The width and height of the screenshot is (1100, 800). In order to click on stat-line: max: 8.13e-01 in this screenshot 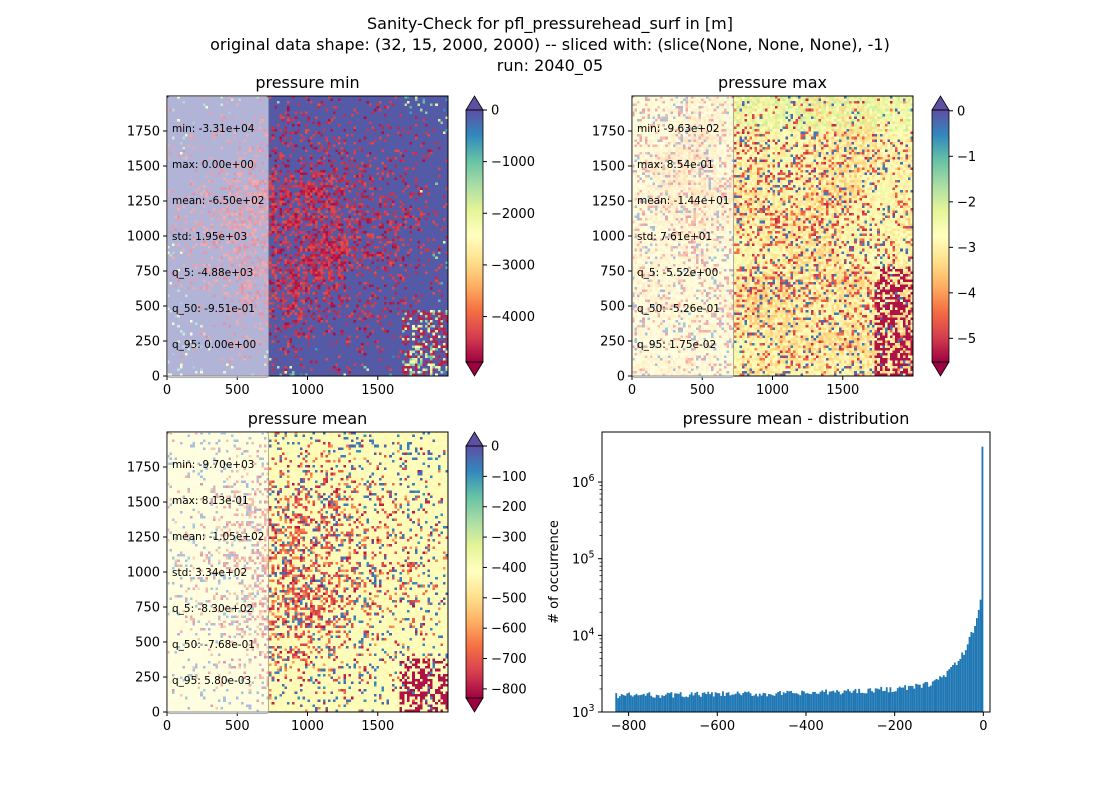, I will do `click(210, 501)`.